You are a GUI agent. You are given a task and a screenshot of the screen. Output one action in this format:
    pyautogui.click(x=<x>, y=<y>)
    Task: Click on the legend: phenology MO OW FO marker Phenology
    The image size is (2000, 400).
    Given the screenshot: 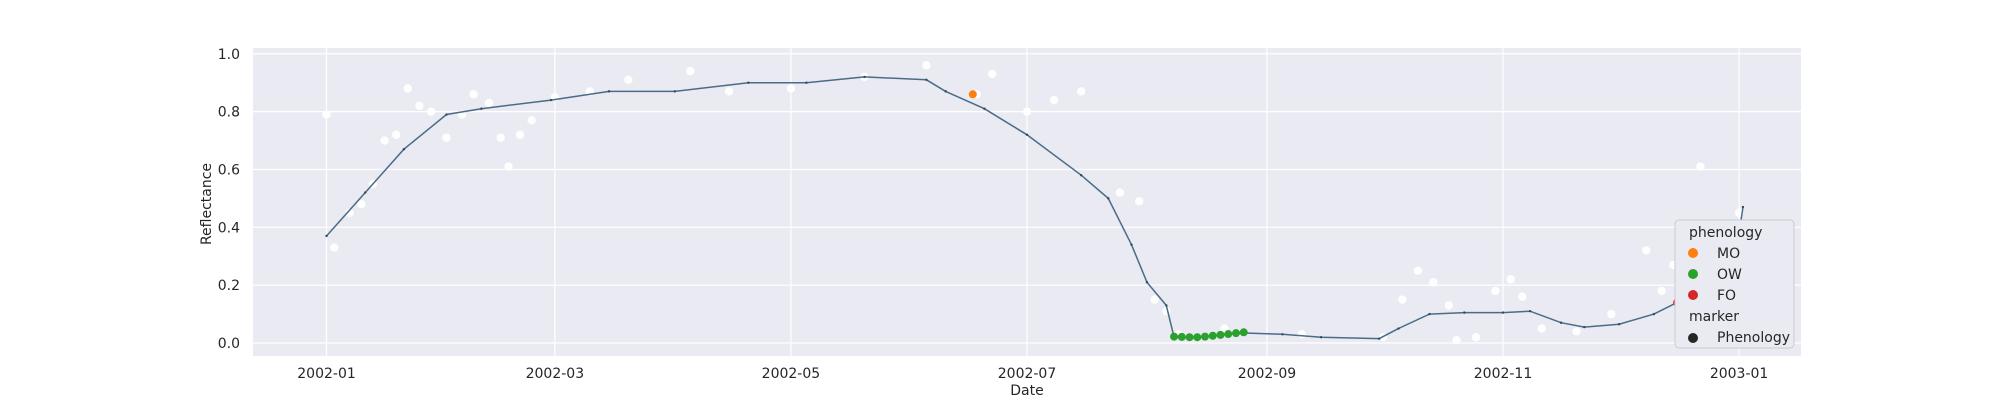 What is the action you would take?
    pyautogui.click(x=1734, y=284)
    